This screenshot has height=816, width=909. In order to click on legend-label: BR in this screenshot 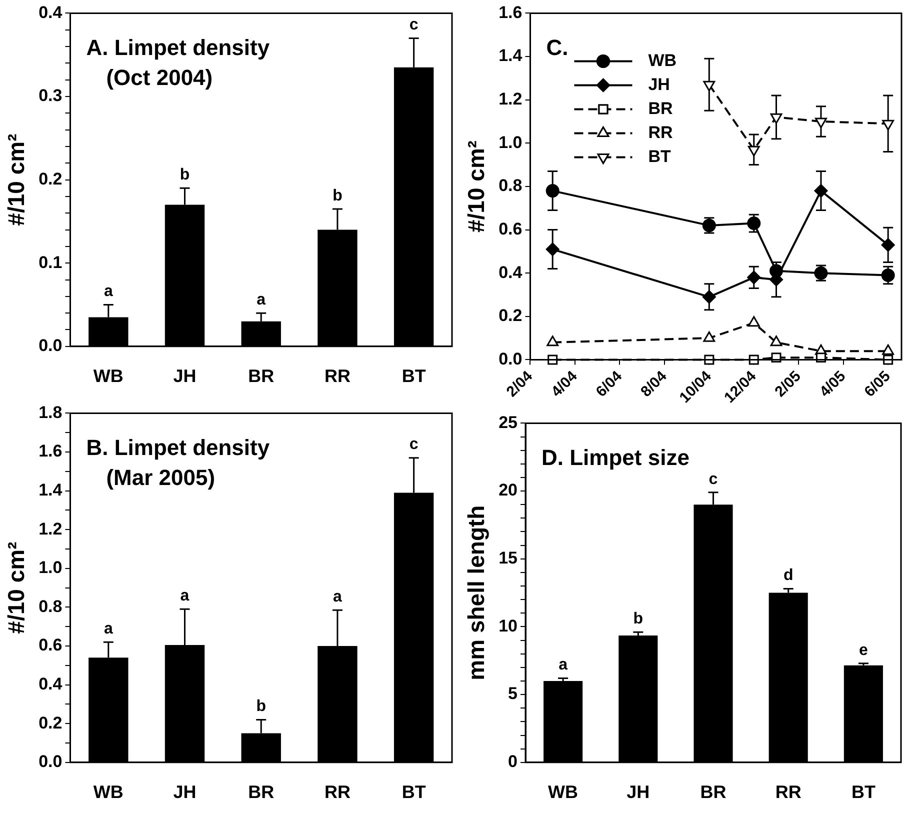, I will do `click(660, 108)`.